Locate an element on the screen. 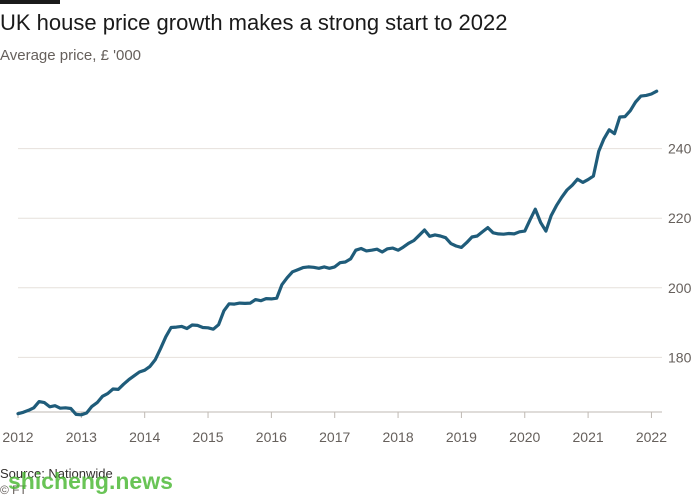  x-tick-label-2020: 2020 is located at coordinates (524, 437).